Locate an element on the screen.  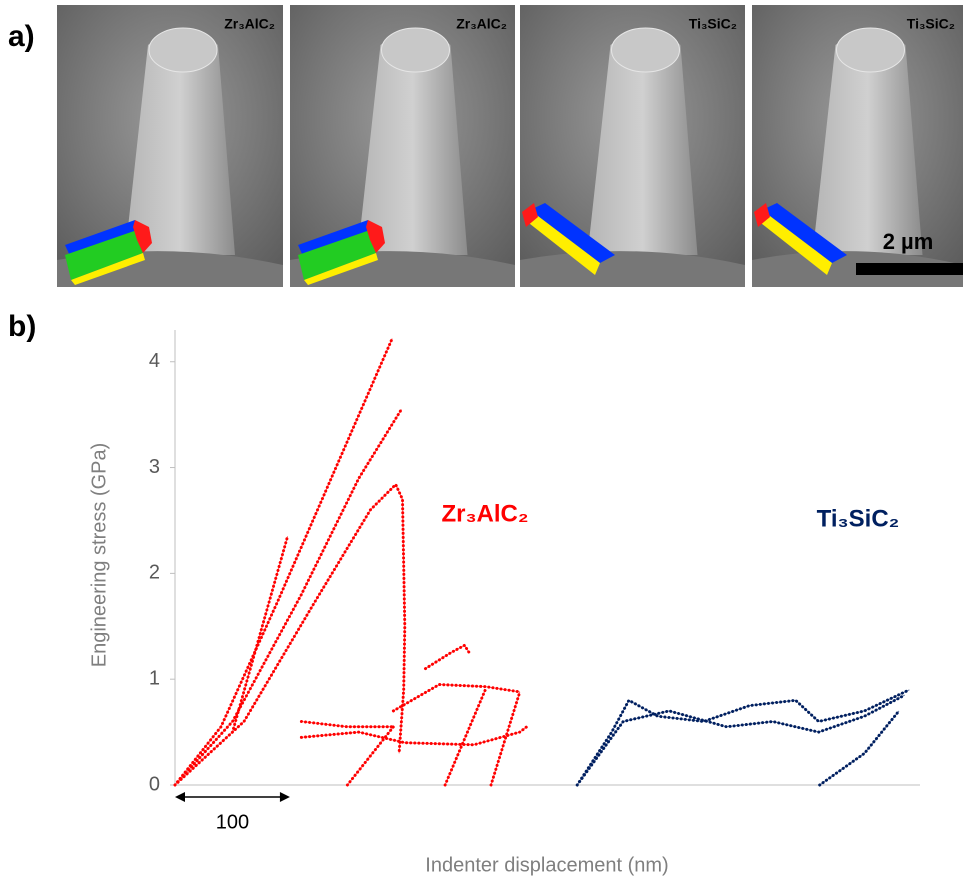
panel-label: a) is located at coordinates (21, 36).